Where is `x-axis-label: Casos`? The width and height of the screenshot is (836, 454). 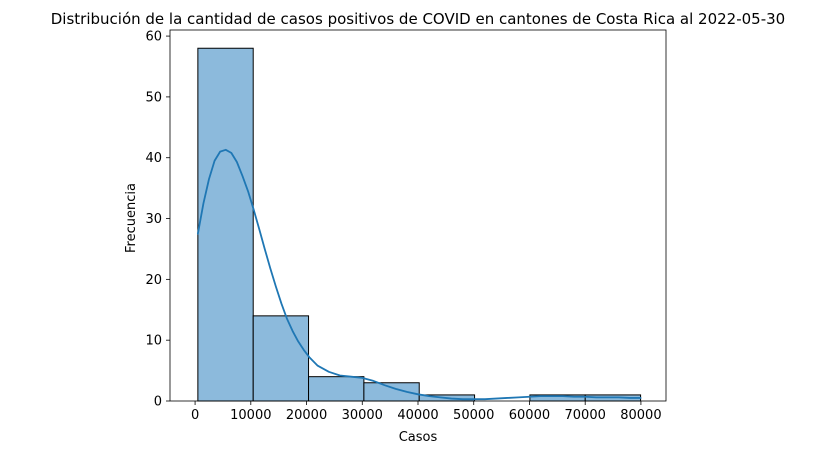 x-axis-label: Casos is located at coordinates (418, 437).